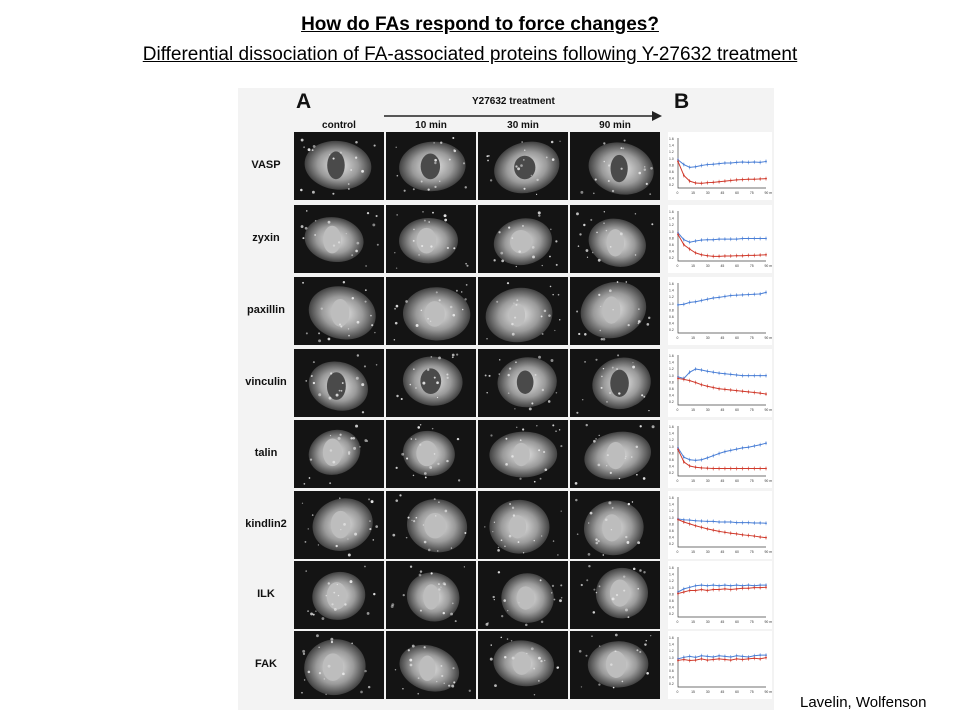 This screenshot has height=720, width=960. I want to click on x-tick-label: 90 min, so click(769, 622).